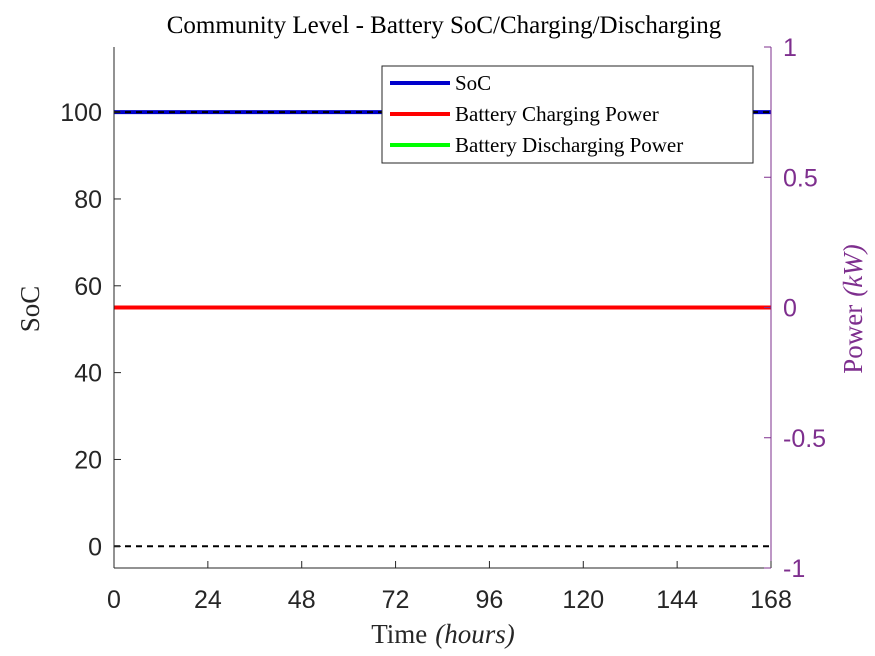 The image size is (875, 656). Describe the element at coordinates (473, 83) in the screenshot. I see `legend-label-0: SoC` at that location.